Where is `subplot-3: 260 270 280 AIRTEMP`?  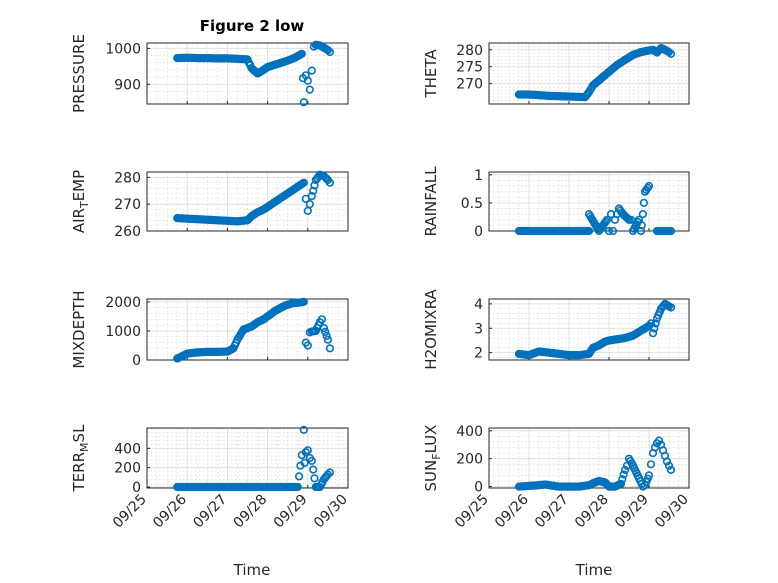
subplot-3: 260 270 280 AIRTEMP is located at coordinates (209, 205).